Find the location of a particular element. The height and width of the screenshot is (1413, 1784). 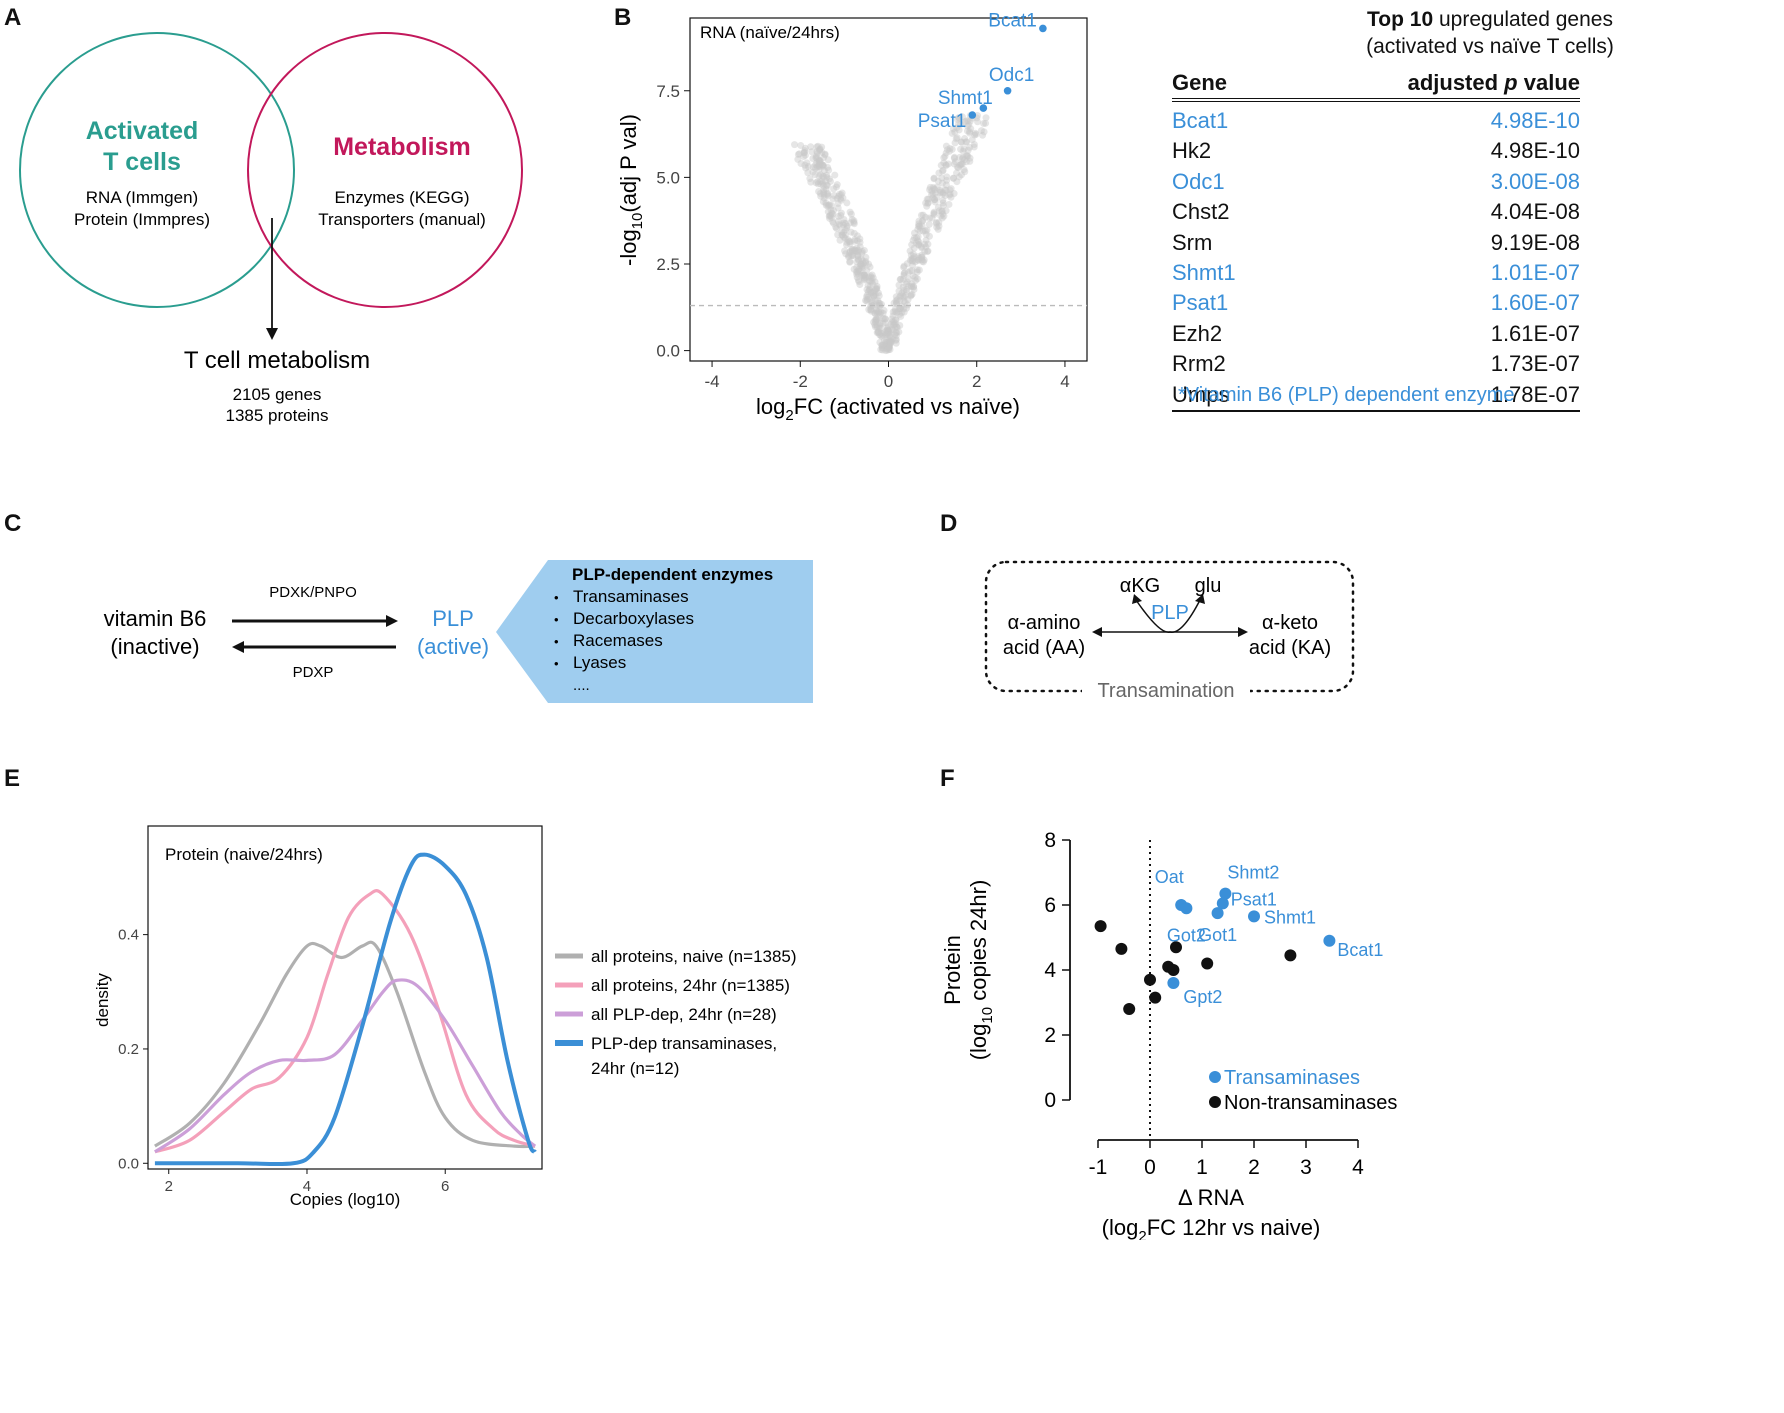

f-x-tick-label: -1 is located at coordinates (1098, 1167).